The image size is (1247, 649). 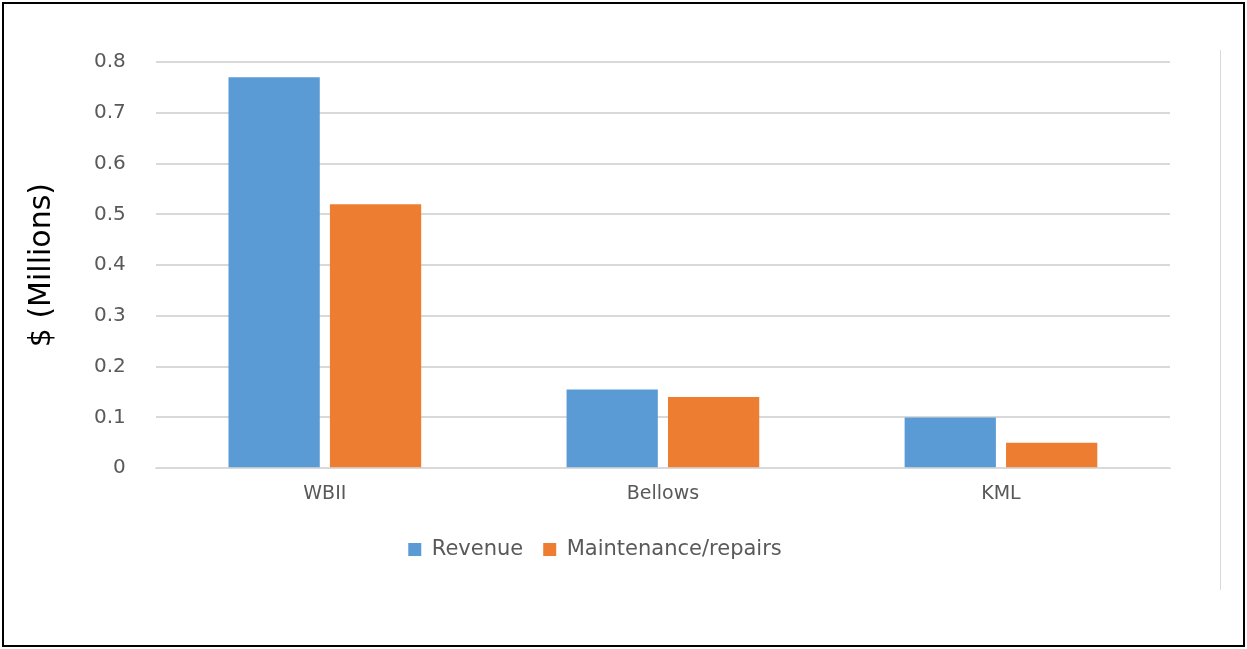 What do you see at coordinates (325, 491) in the screenshot?
I see `x-tick-label: WBII` at bounding box center [325, 491].